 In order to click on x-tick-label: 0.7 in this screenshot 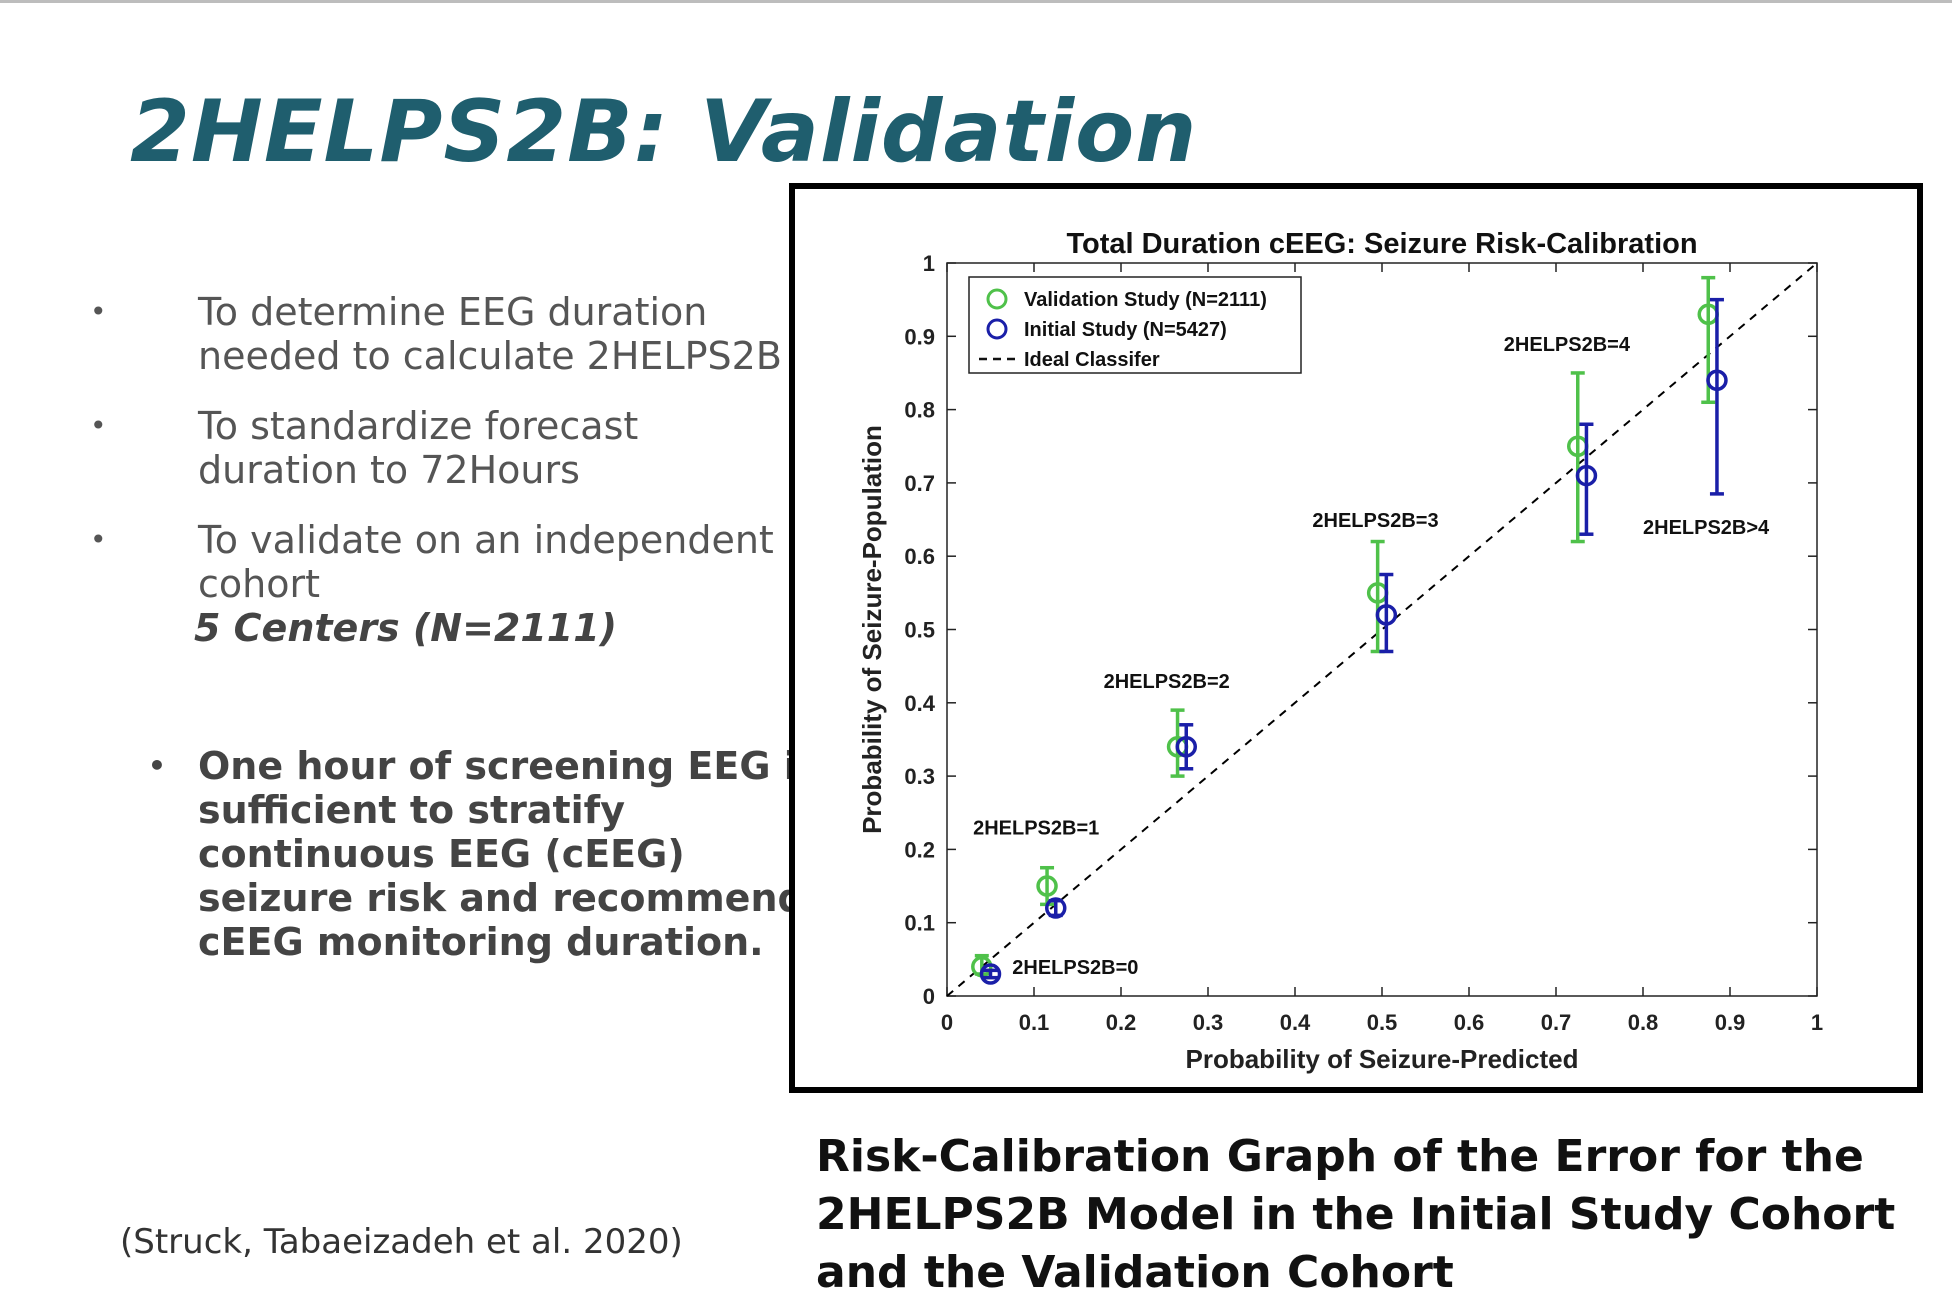, I will do `click(1556, 1022)`.